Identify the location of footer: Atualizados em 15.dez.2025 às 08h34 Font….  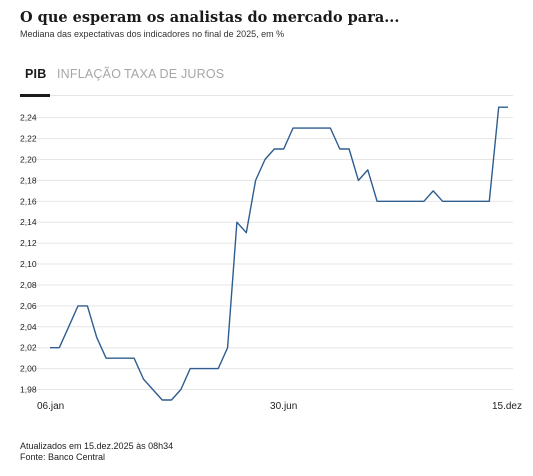
(96, 452).